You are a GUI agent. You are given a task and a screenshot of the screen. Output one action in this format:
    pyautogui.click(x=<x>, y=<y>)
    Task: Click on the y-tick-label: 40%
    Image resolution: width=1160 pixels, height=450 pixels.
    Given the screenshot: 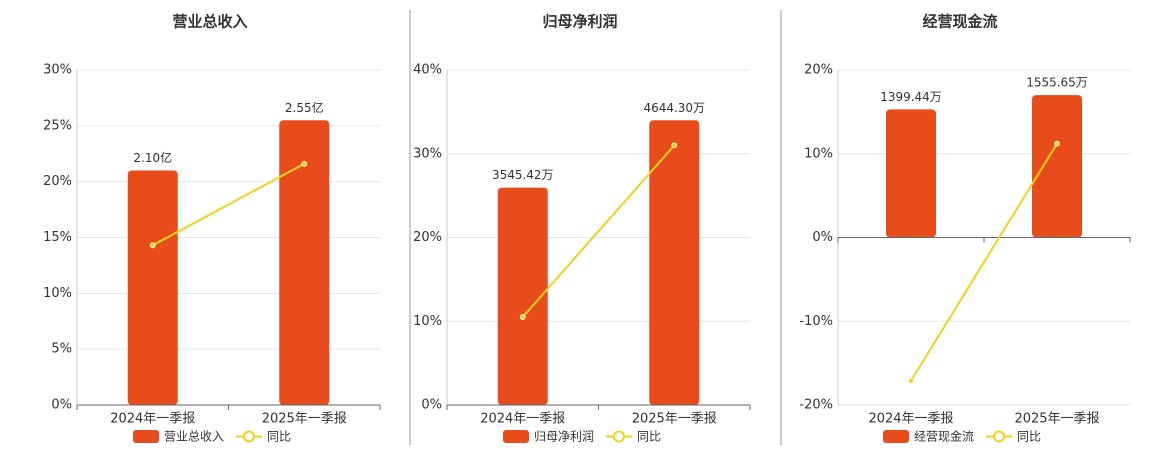 What is the action you would take?
    pyautogui.click(x=427, y=70)
    